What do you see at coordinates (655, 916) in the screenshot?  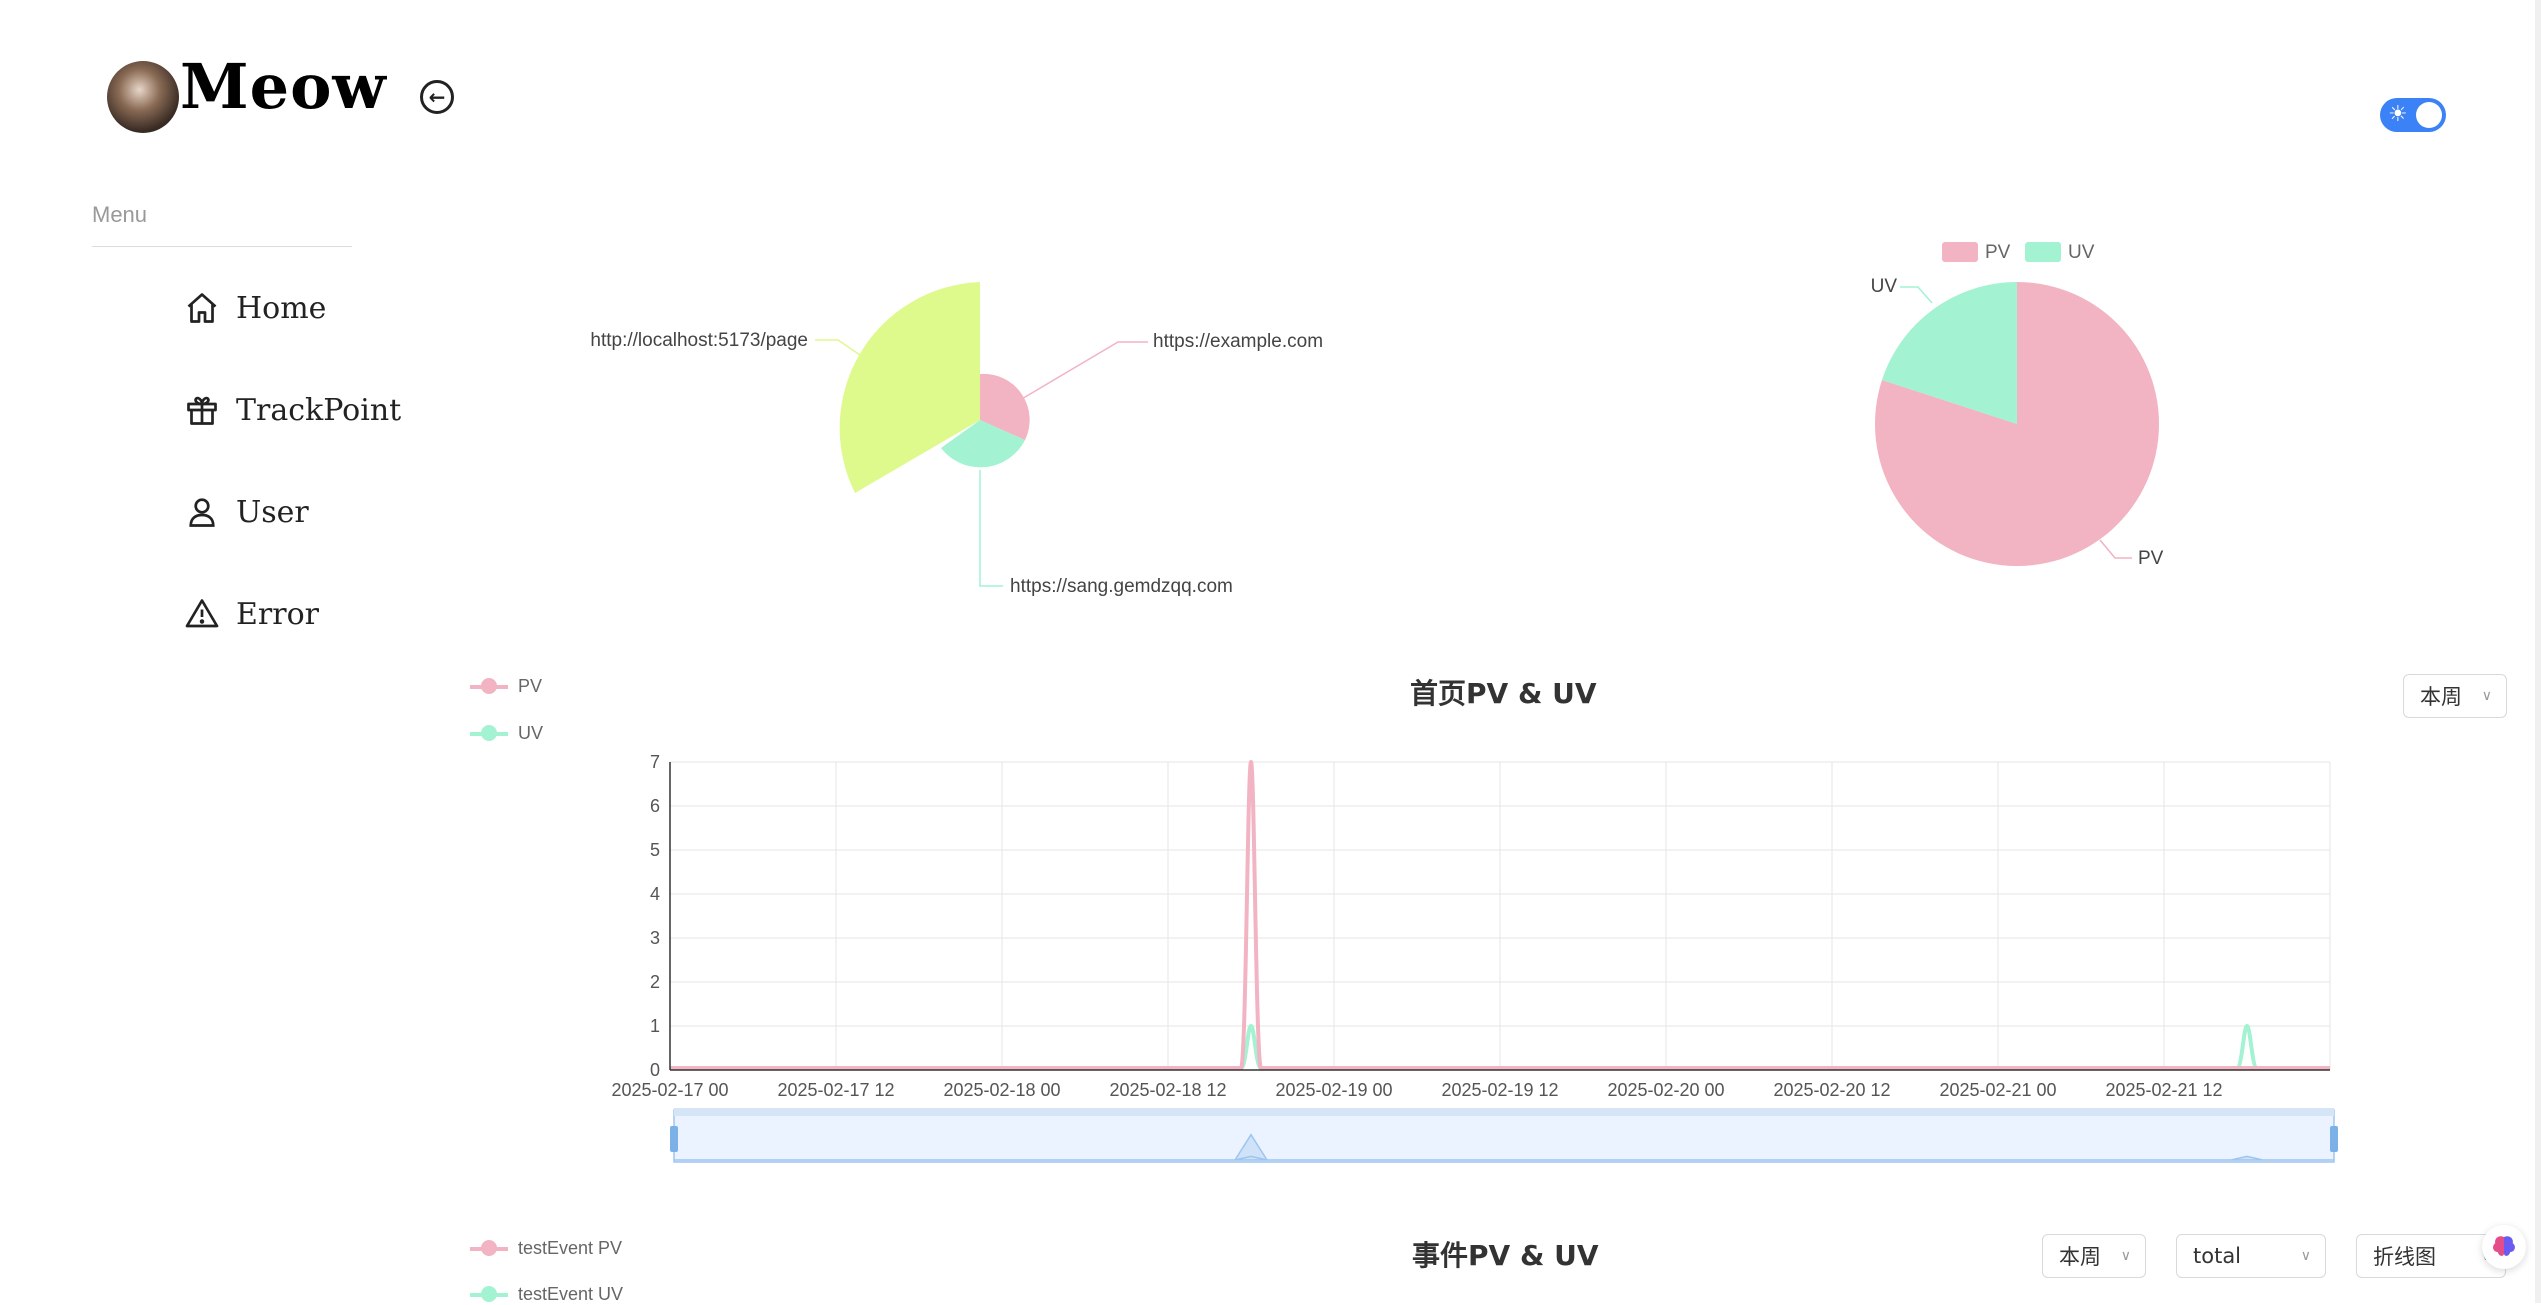 I see `y-axis-ticks: 0 1 2 3 4 5 6 7` at bounding box center [655, 916].